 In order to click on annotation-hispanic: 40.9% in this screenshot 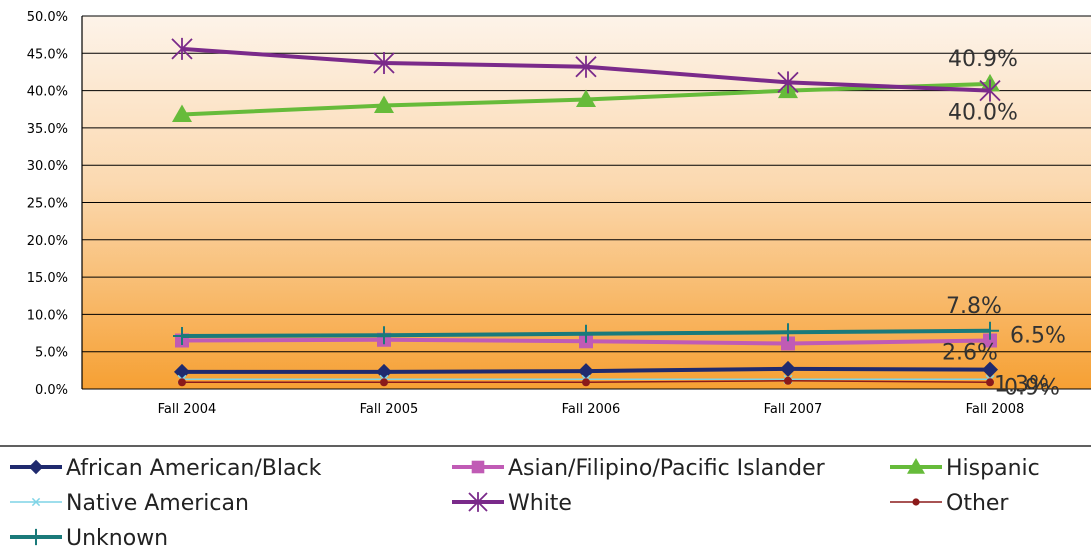, I will do `click(983, 59)`.